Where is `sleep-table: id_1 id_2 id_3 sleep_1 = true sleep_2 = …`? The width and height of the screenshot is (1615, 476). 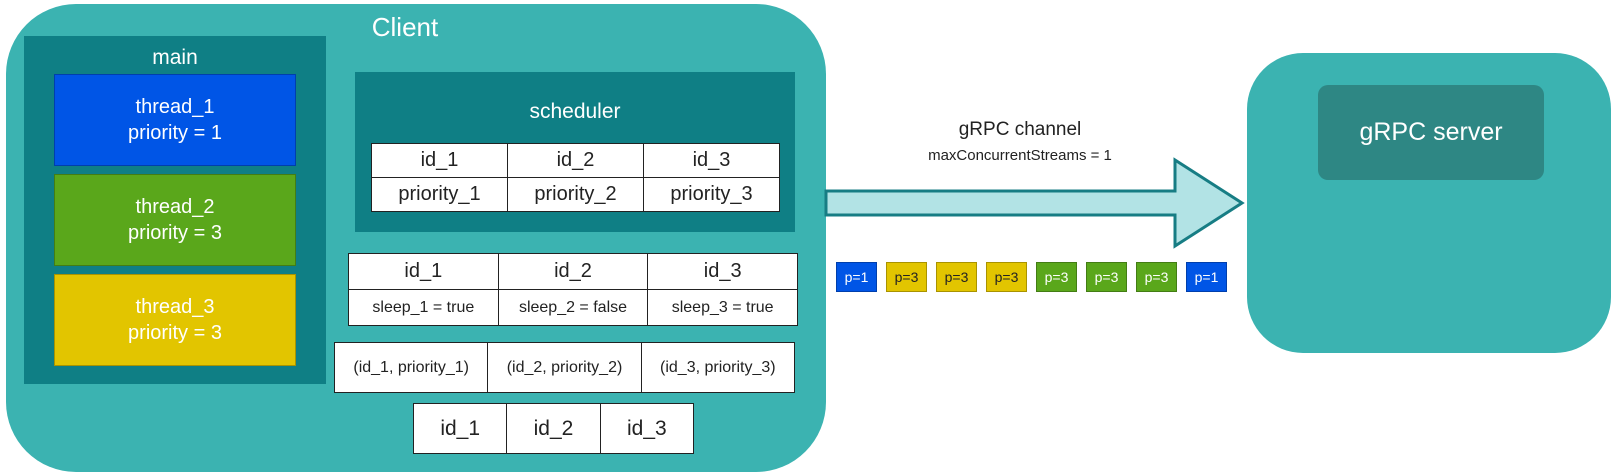
sleep-table: id_1 id_2 id_3 sleep_1 = true sleep_2 = … is located at coordinates (573, 289).